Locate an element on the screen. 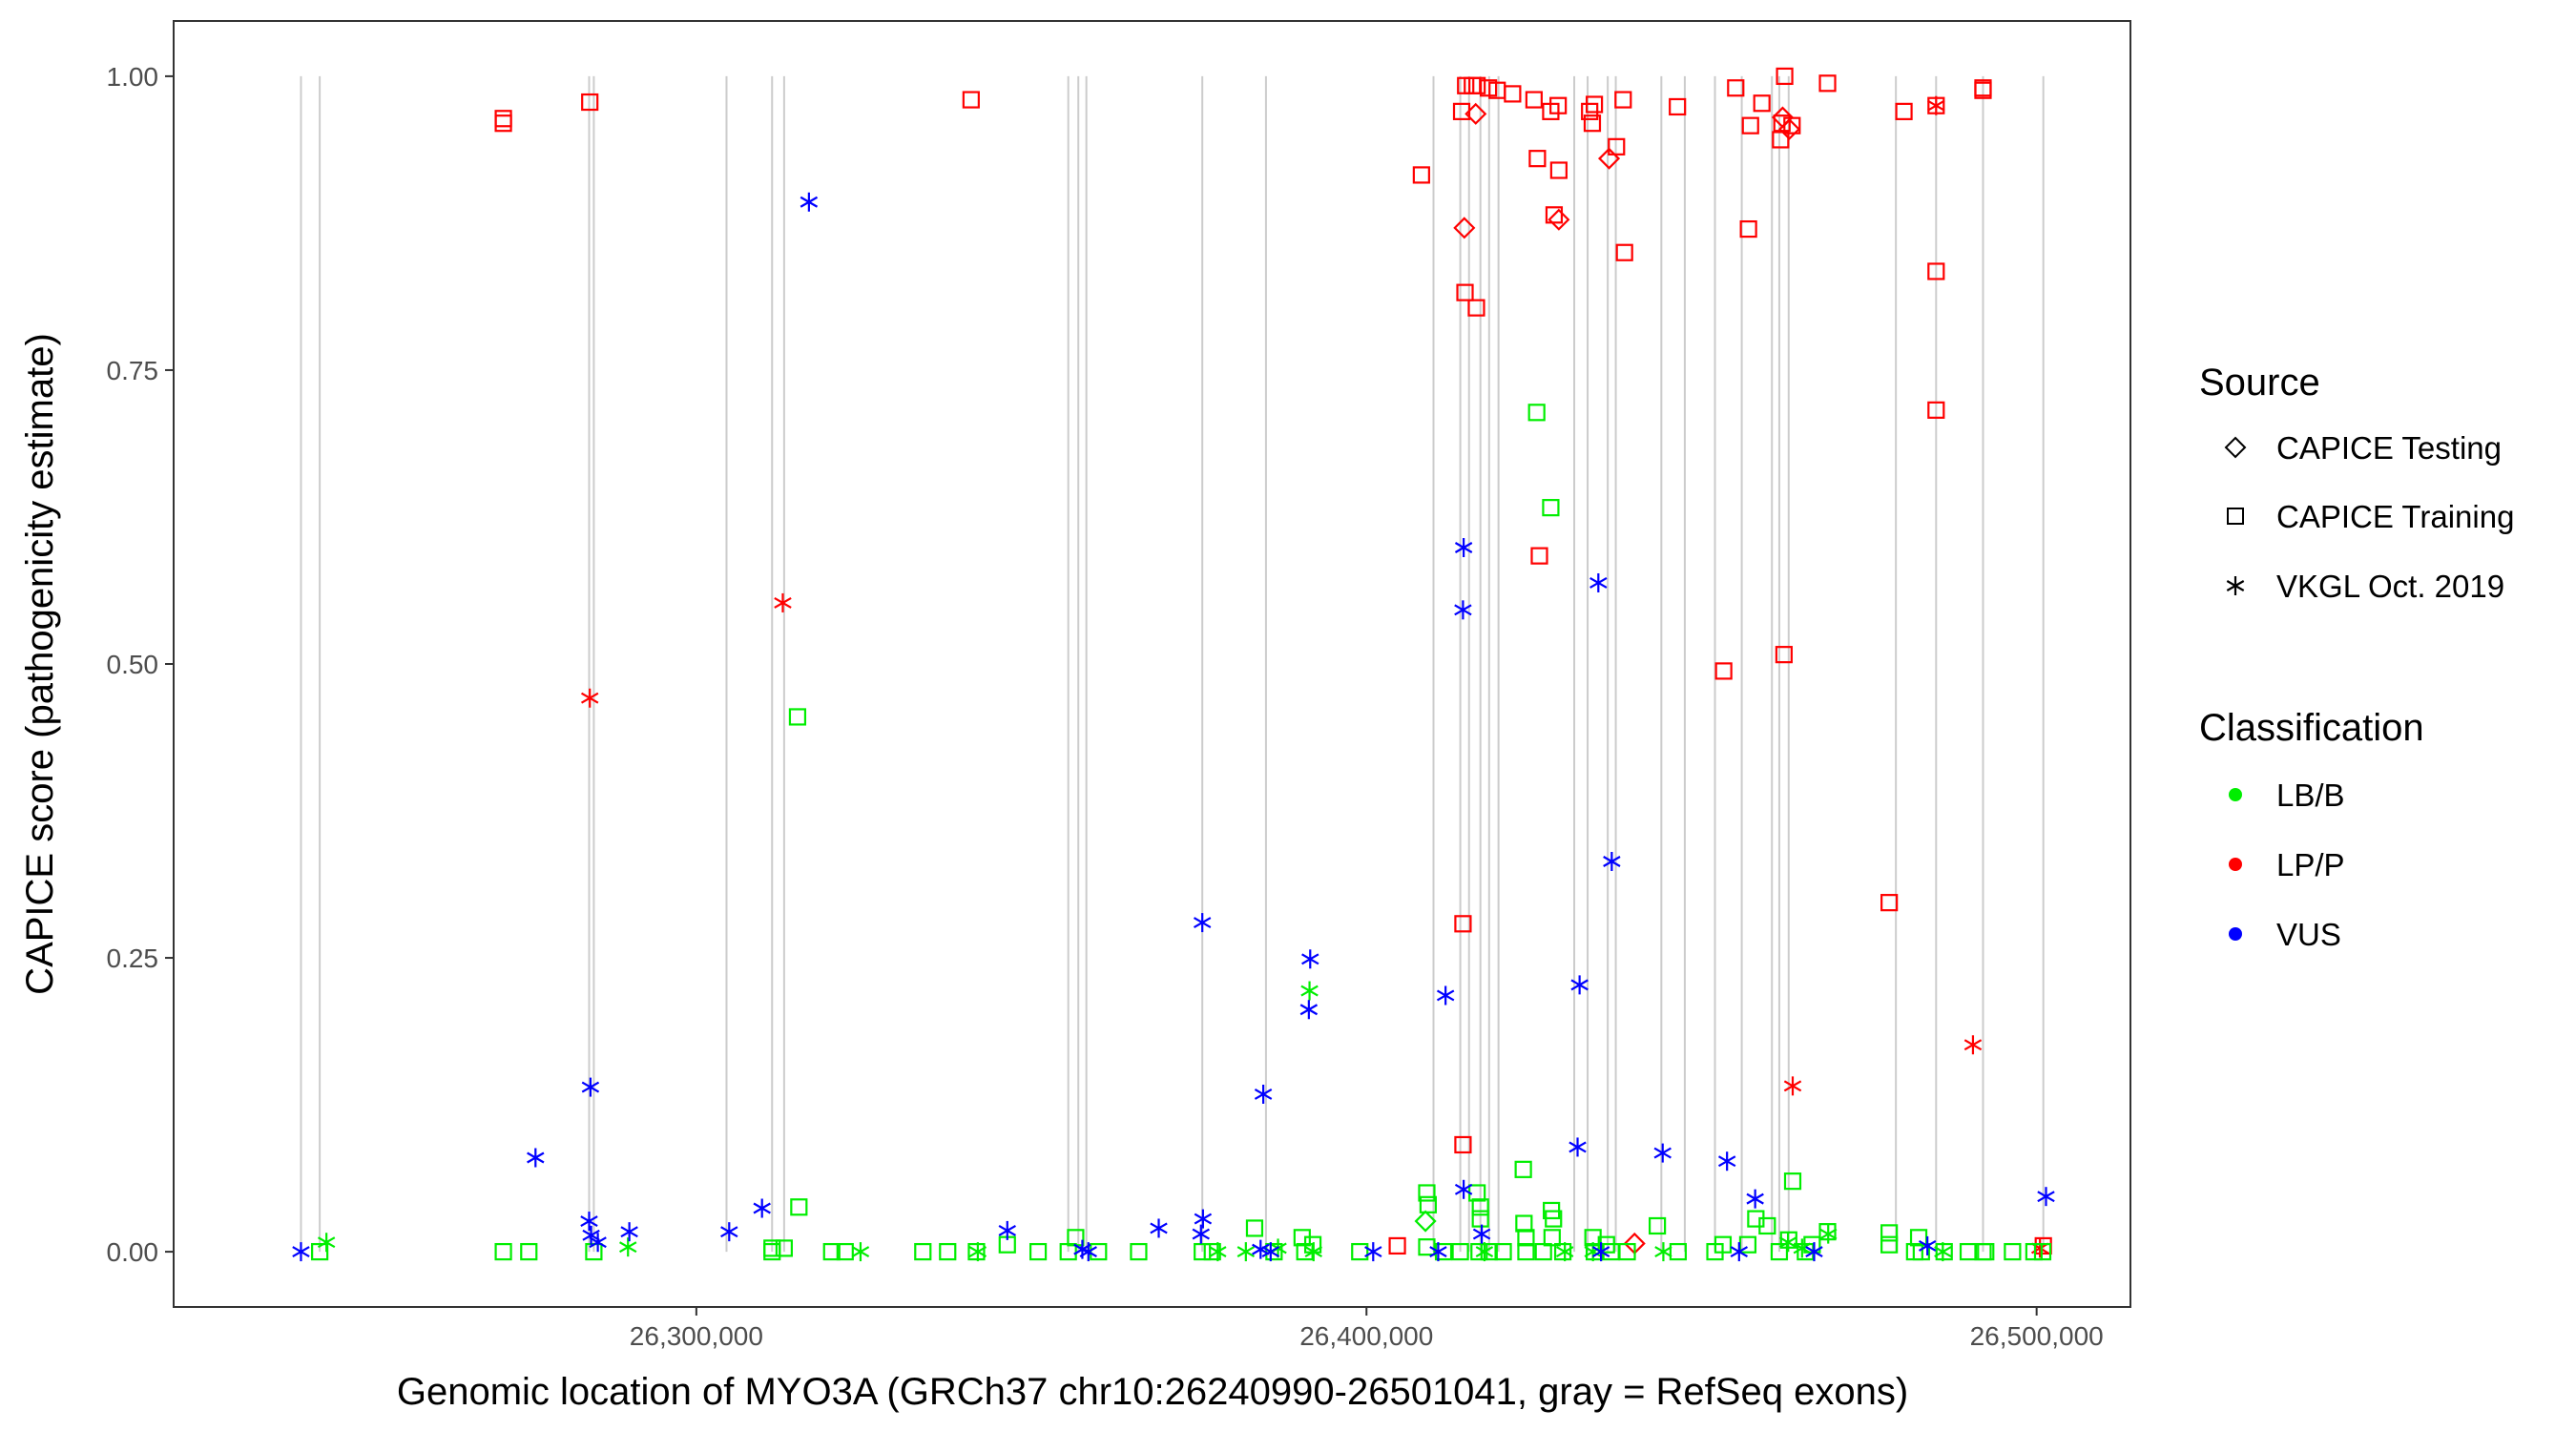  legend-label-lbb: LB/B is located at coordinates (2310, 795).